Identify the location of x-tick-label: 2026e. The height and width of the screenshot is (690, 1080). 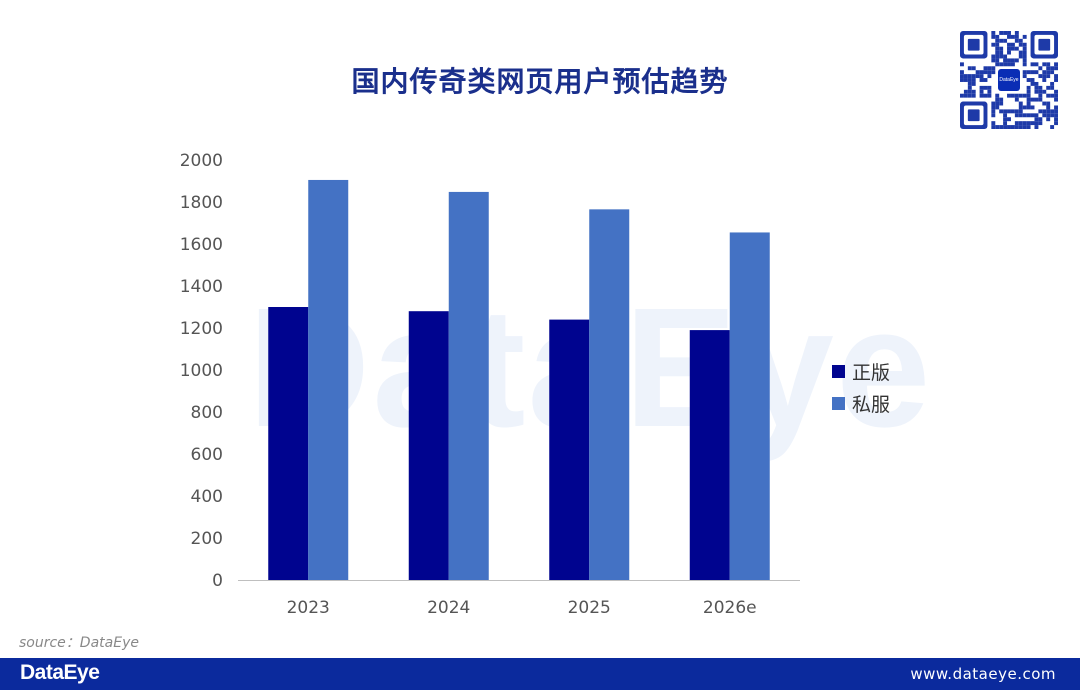
(730, 608).